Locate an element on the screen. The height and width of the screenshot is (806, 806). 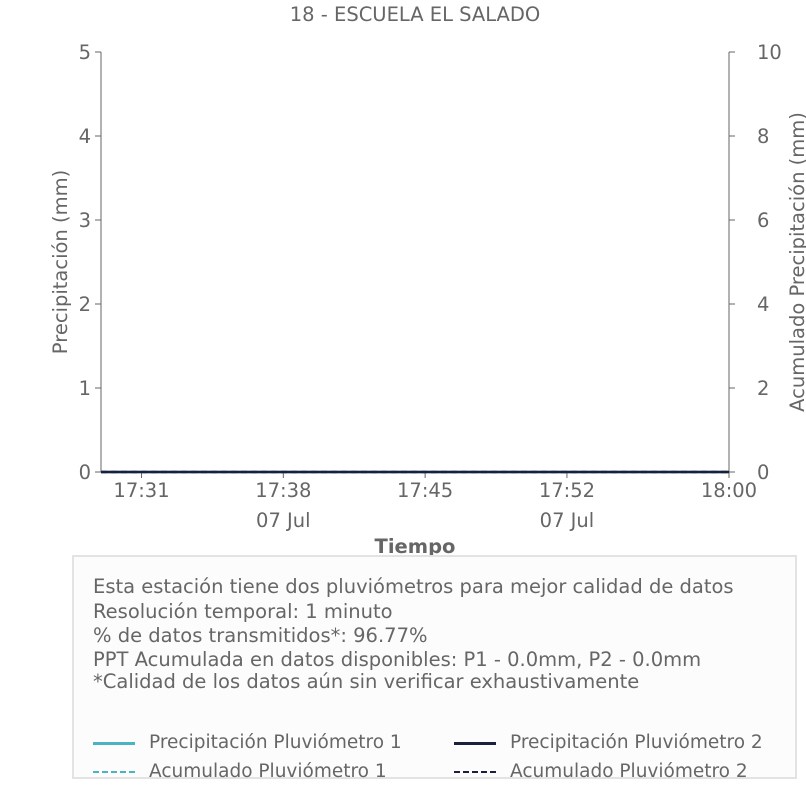
y-axis-right: 0 2 4 6 8 10 is located at coordinates (755, 262).